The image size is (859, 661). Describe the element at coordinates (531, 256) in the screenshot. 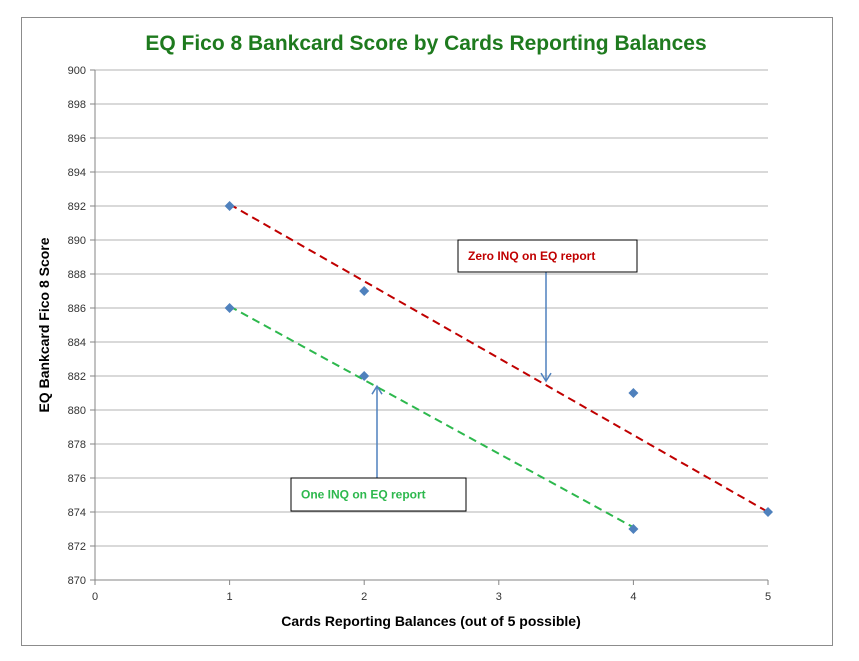

I see `annotation-text: Zero INQ on EQ report` at that location.